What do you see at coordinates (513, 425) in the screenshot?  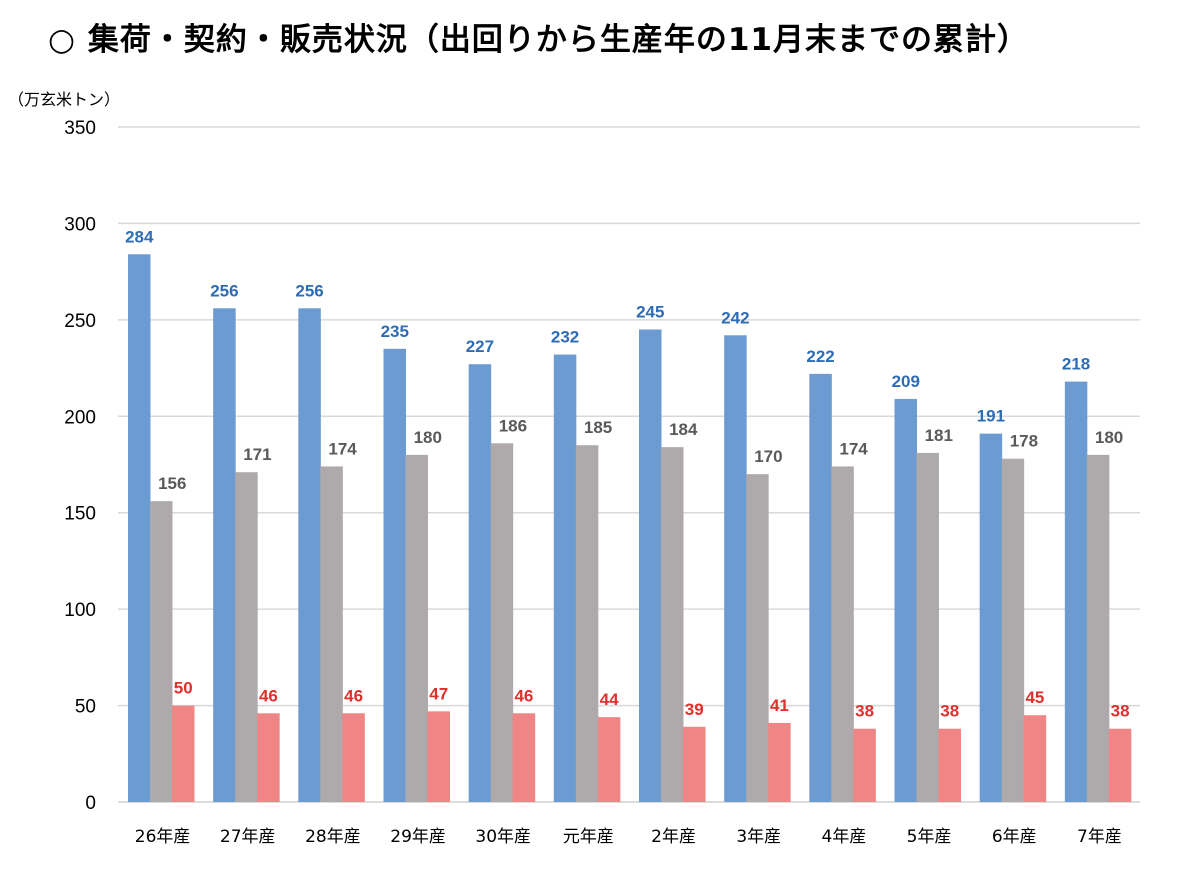 I see `data-label: 186` at bounding box center [513, 425].